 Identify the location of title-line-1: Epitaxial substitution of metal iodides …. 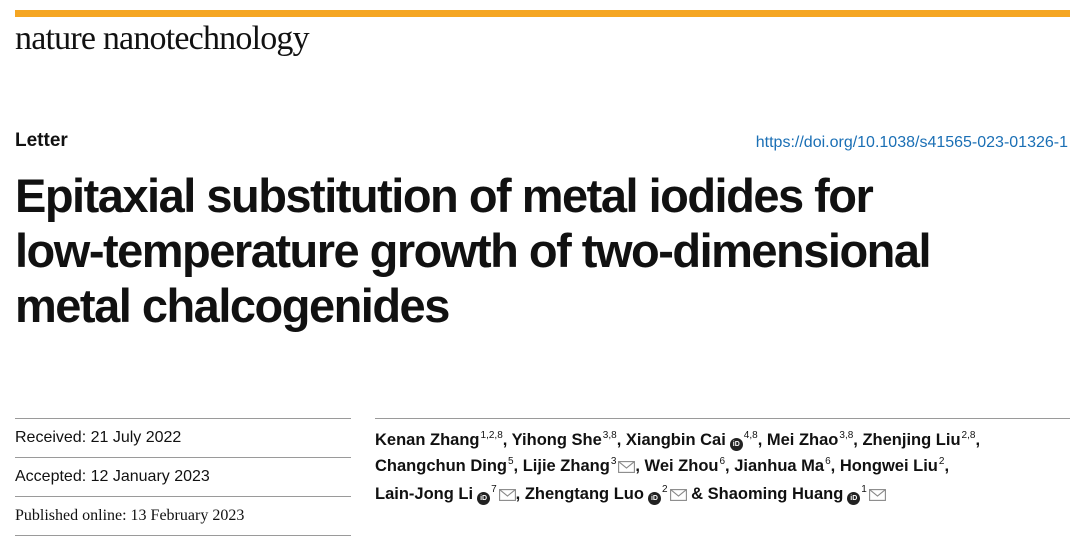
(444, 195).